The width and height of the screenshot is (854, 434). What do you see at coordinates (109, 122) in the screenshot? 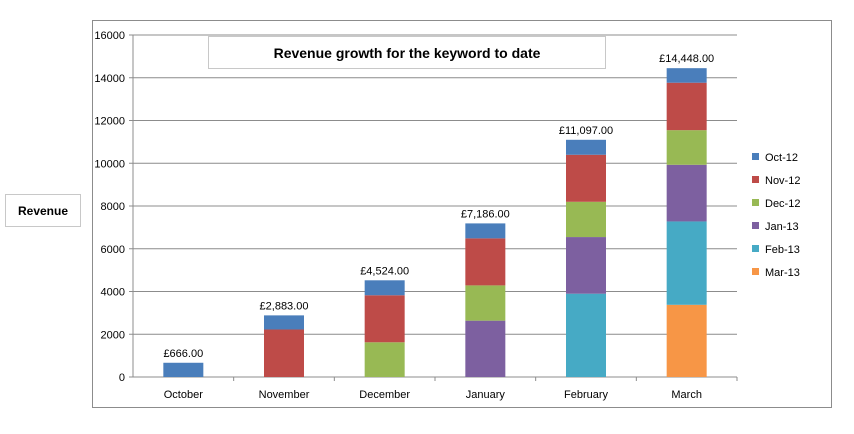
I see `y-tick-label: 12000` at bounding box center [109, 122].